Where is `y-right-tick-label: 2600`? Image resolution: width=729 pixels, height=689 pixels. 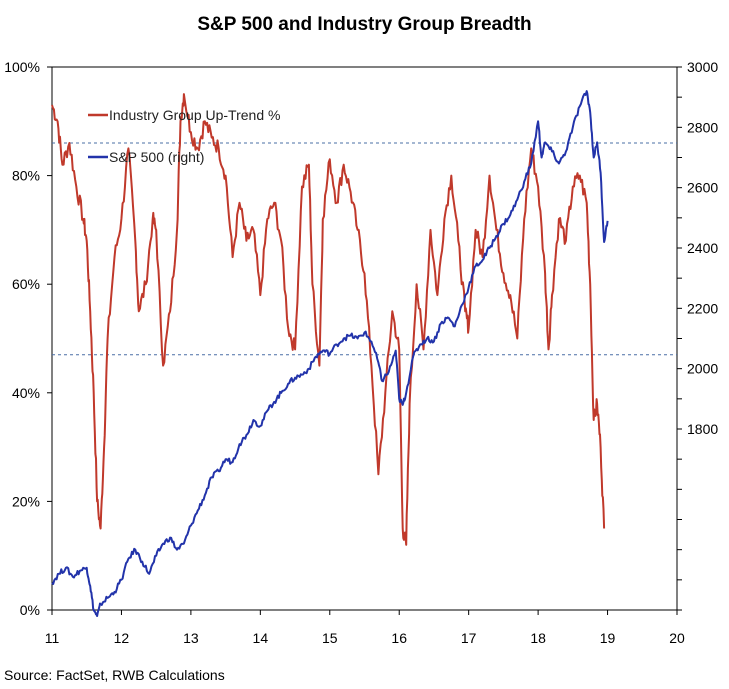 y-right-tick-label: 2600 is located at coordinates (702, 188).